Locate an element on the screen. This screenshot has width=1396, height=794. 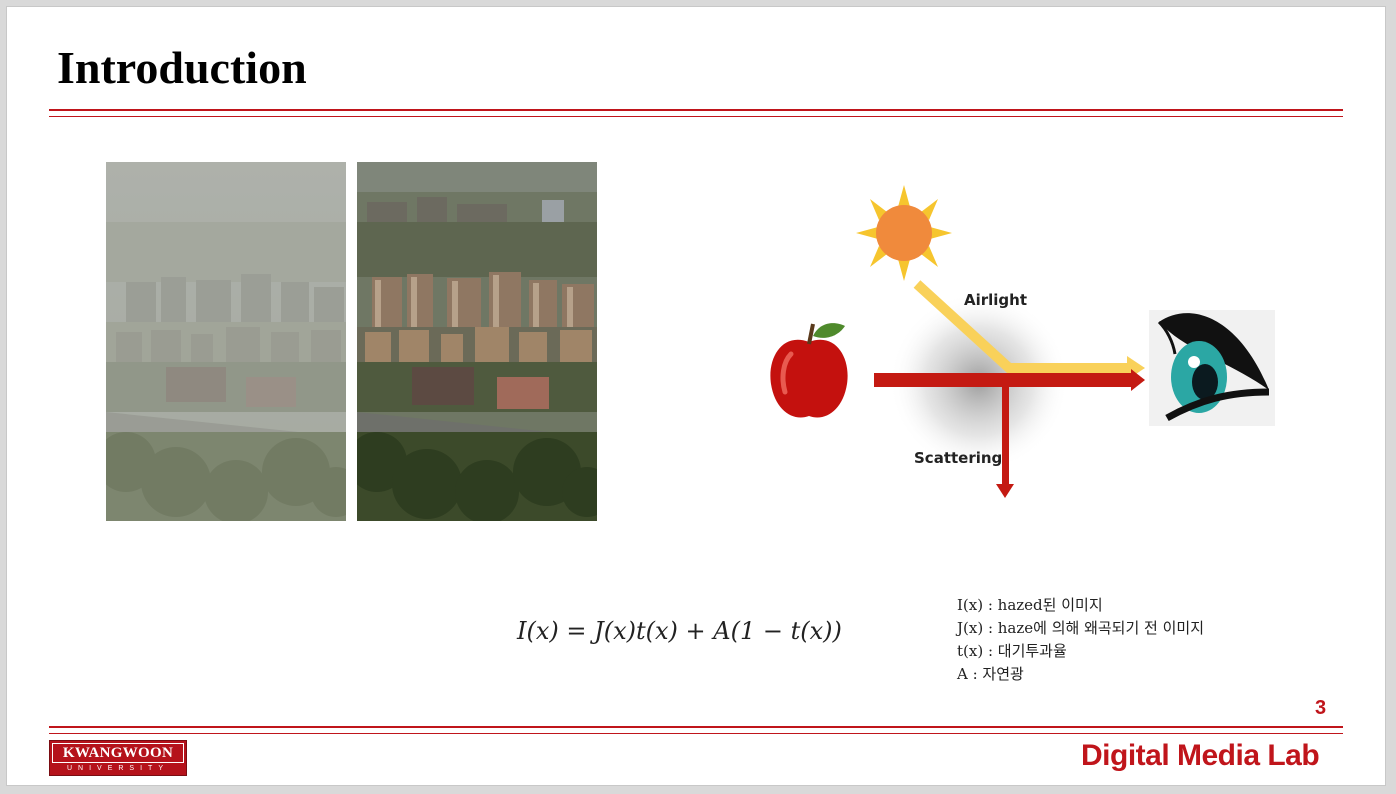
university-logo: KWANGWOON UNIVERSITY is located at coordinates (118, 758).